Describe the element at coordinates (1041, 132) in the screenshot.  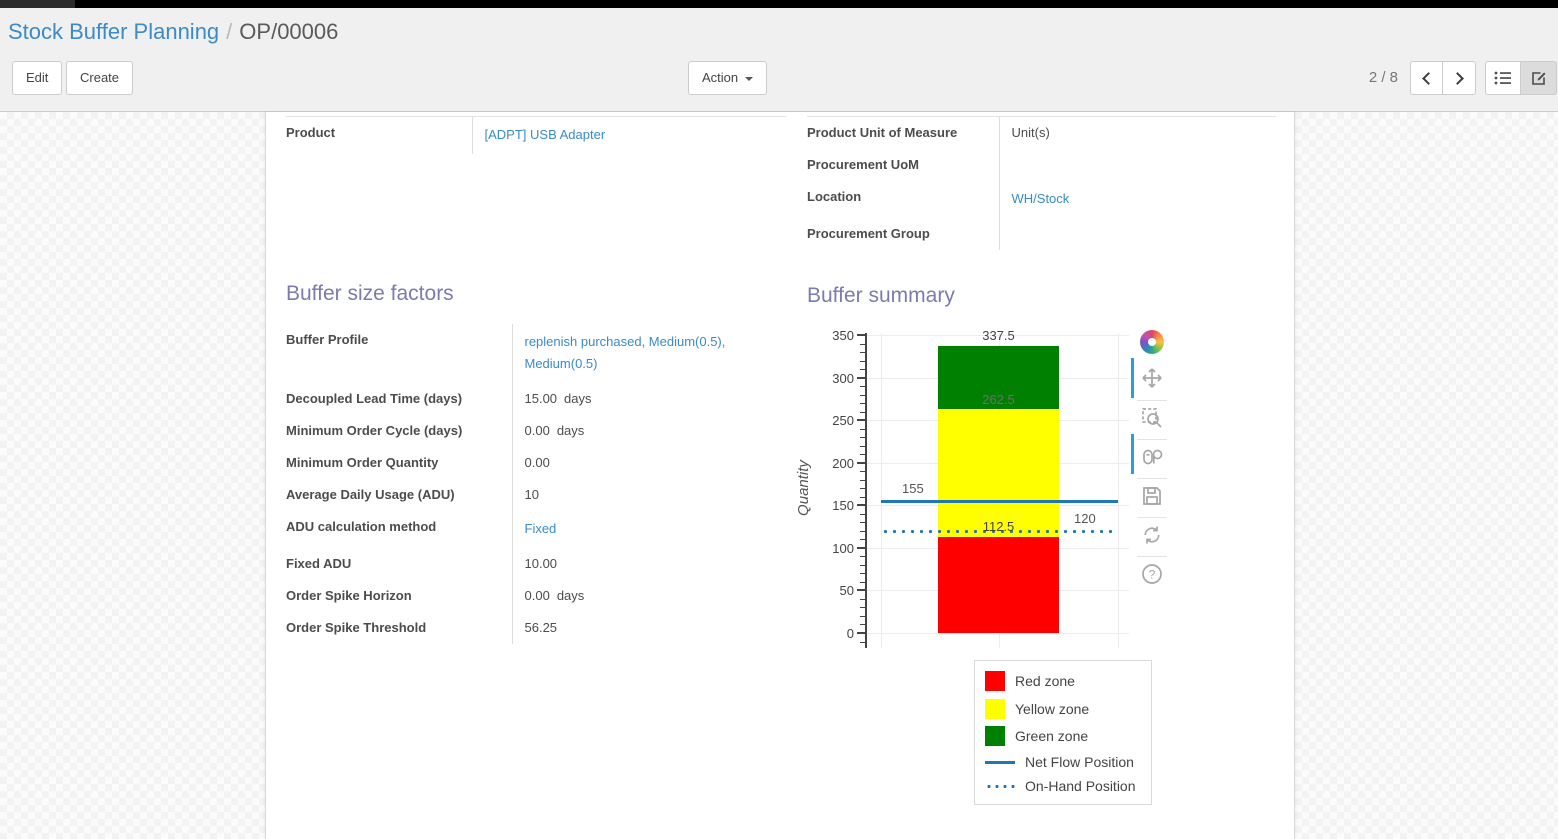
I see `field-row: Product Unit of Measure Unit(s)` at that location.